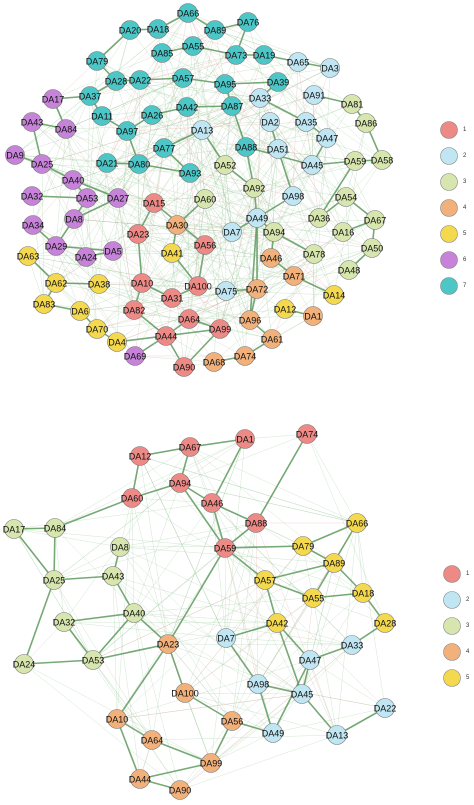 The width and height of the screenshot is (474, 805). I want to click on node-DA74: DA74, so click(307, 434).